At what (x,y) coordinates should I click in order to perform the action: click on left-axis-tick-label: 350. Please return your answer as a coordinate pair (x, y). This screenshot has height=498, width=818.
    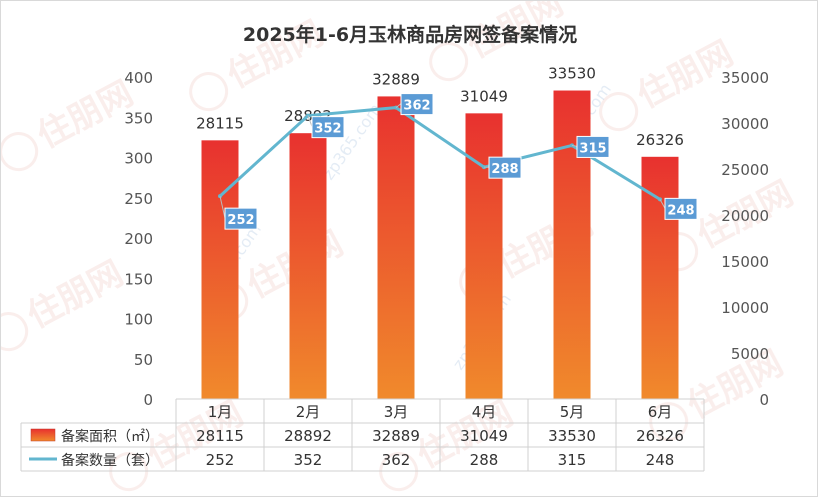
    Looking at the image, I should click on (138, 118).